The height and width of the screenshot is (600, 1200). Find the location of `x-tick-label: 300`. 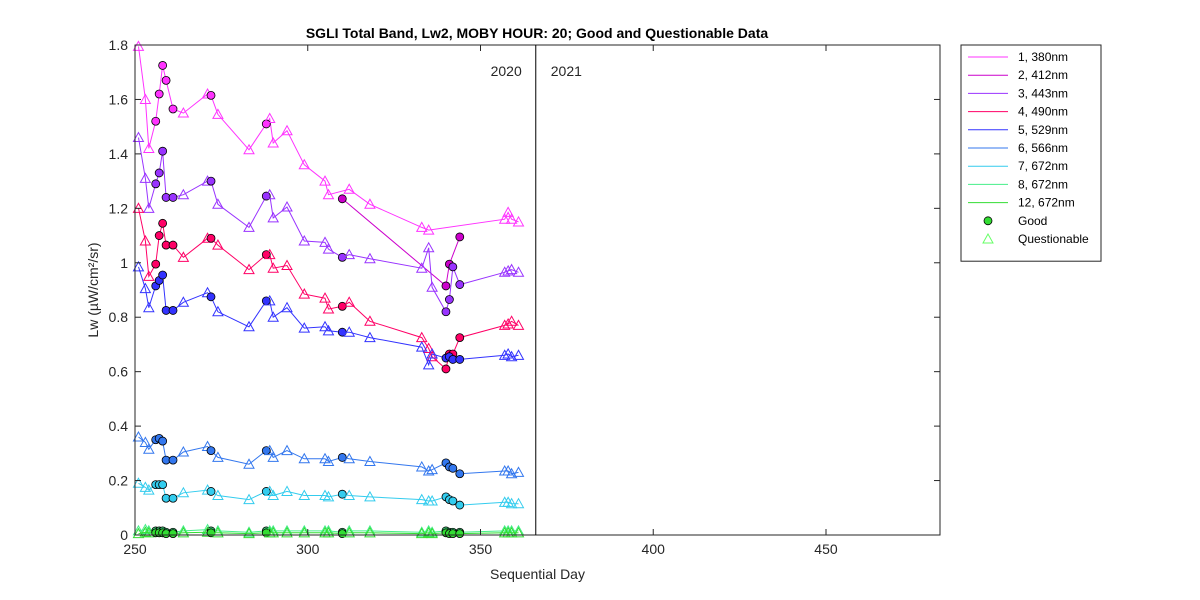

x-tick-label: 300 is located at coordinates (308, 549).